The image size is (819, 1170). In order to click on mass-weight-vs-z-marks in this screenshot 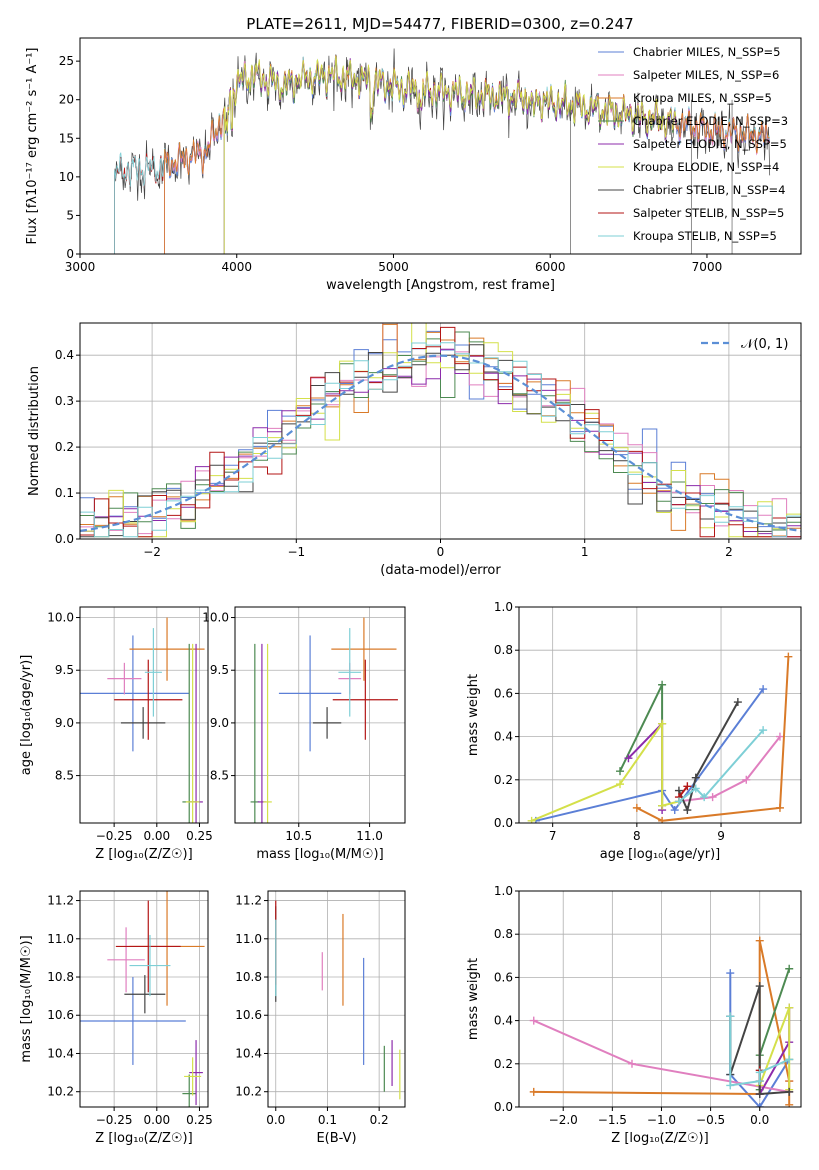, I will do `click(661, 1021)`.